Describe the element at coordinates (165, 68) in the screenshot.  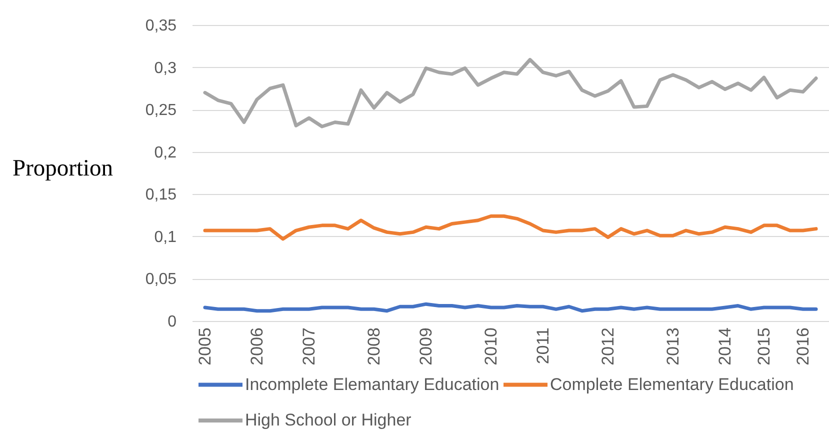
I see `y-tick-label: 0,3` at that location.